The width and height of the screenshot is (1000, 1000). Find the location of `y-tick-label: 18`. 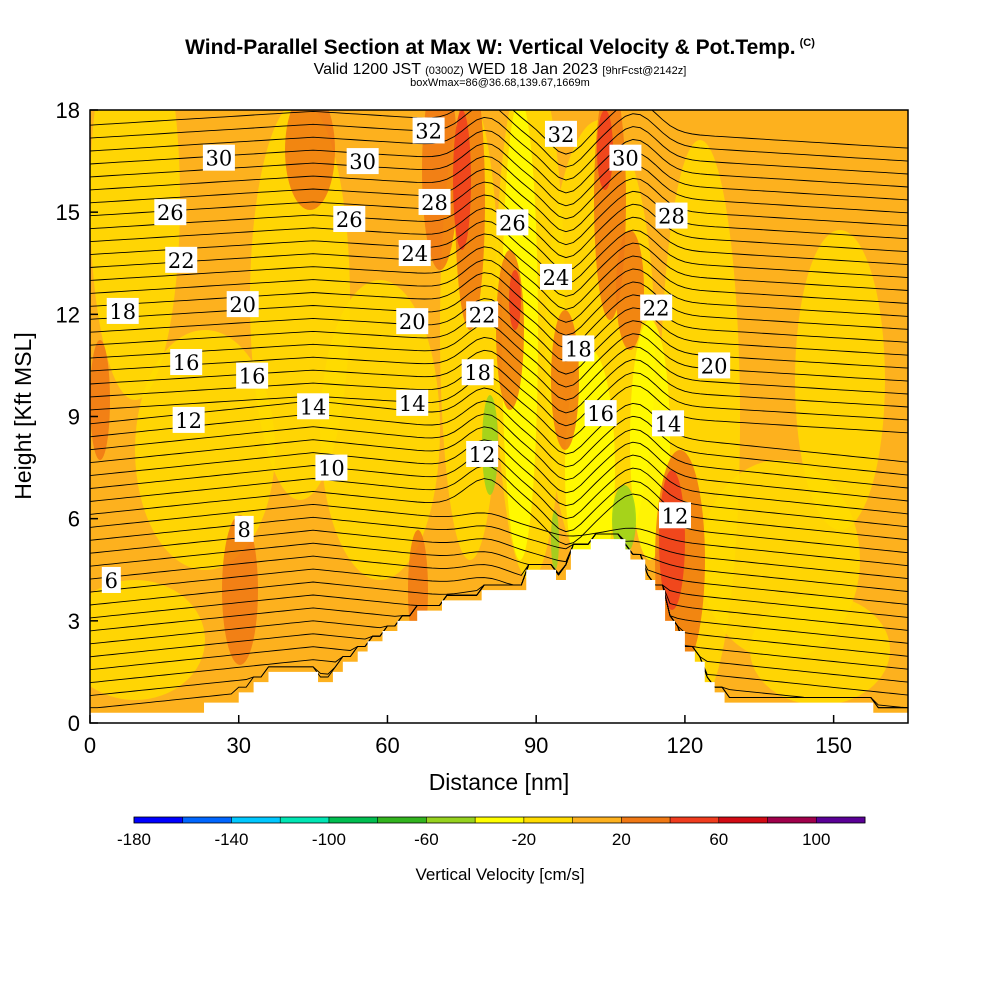

y-tick-label: 18 is located at coordinates (68, 110).